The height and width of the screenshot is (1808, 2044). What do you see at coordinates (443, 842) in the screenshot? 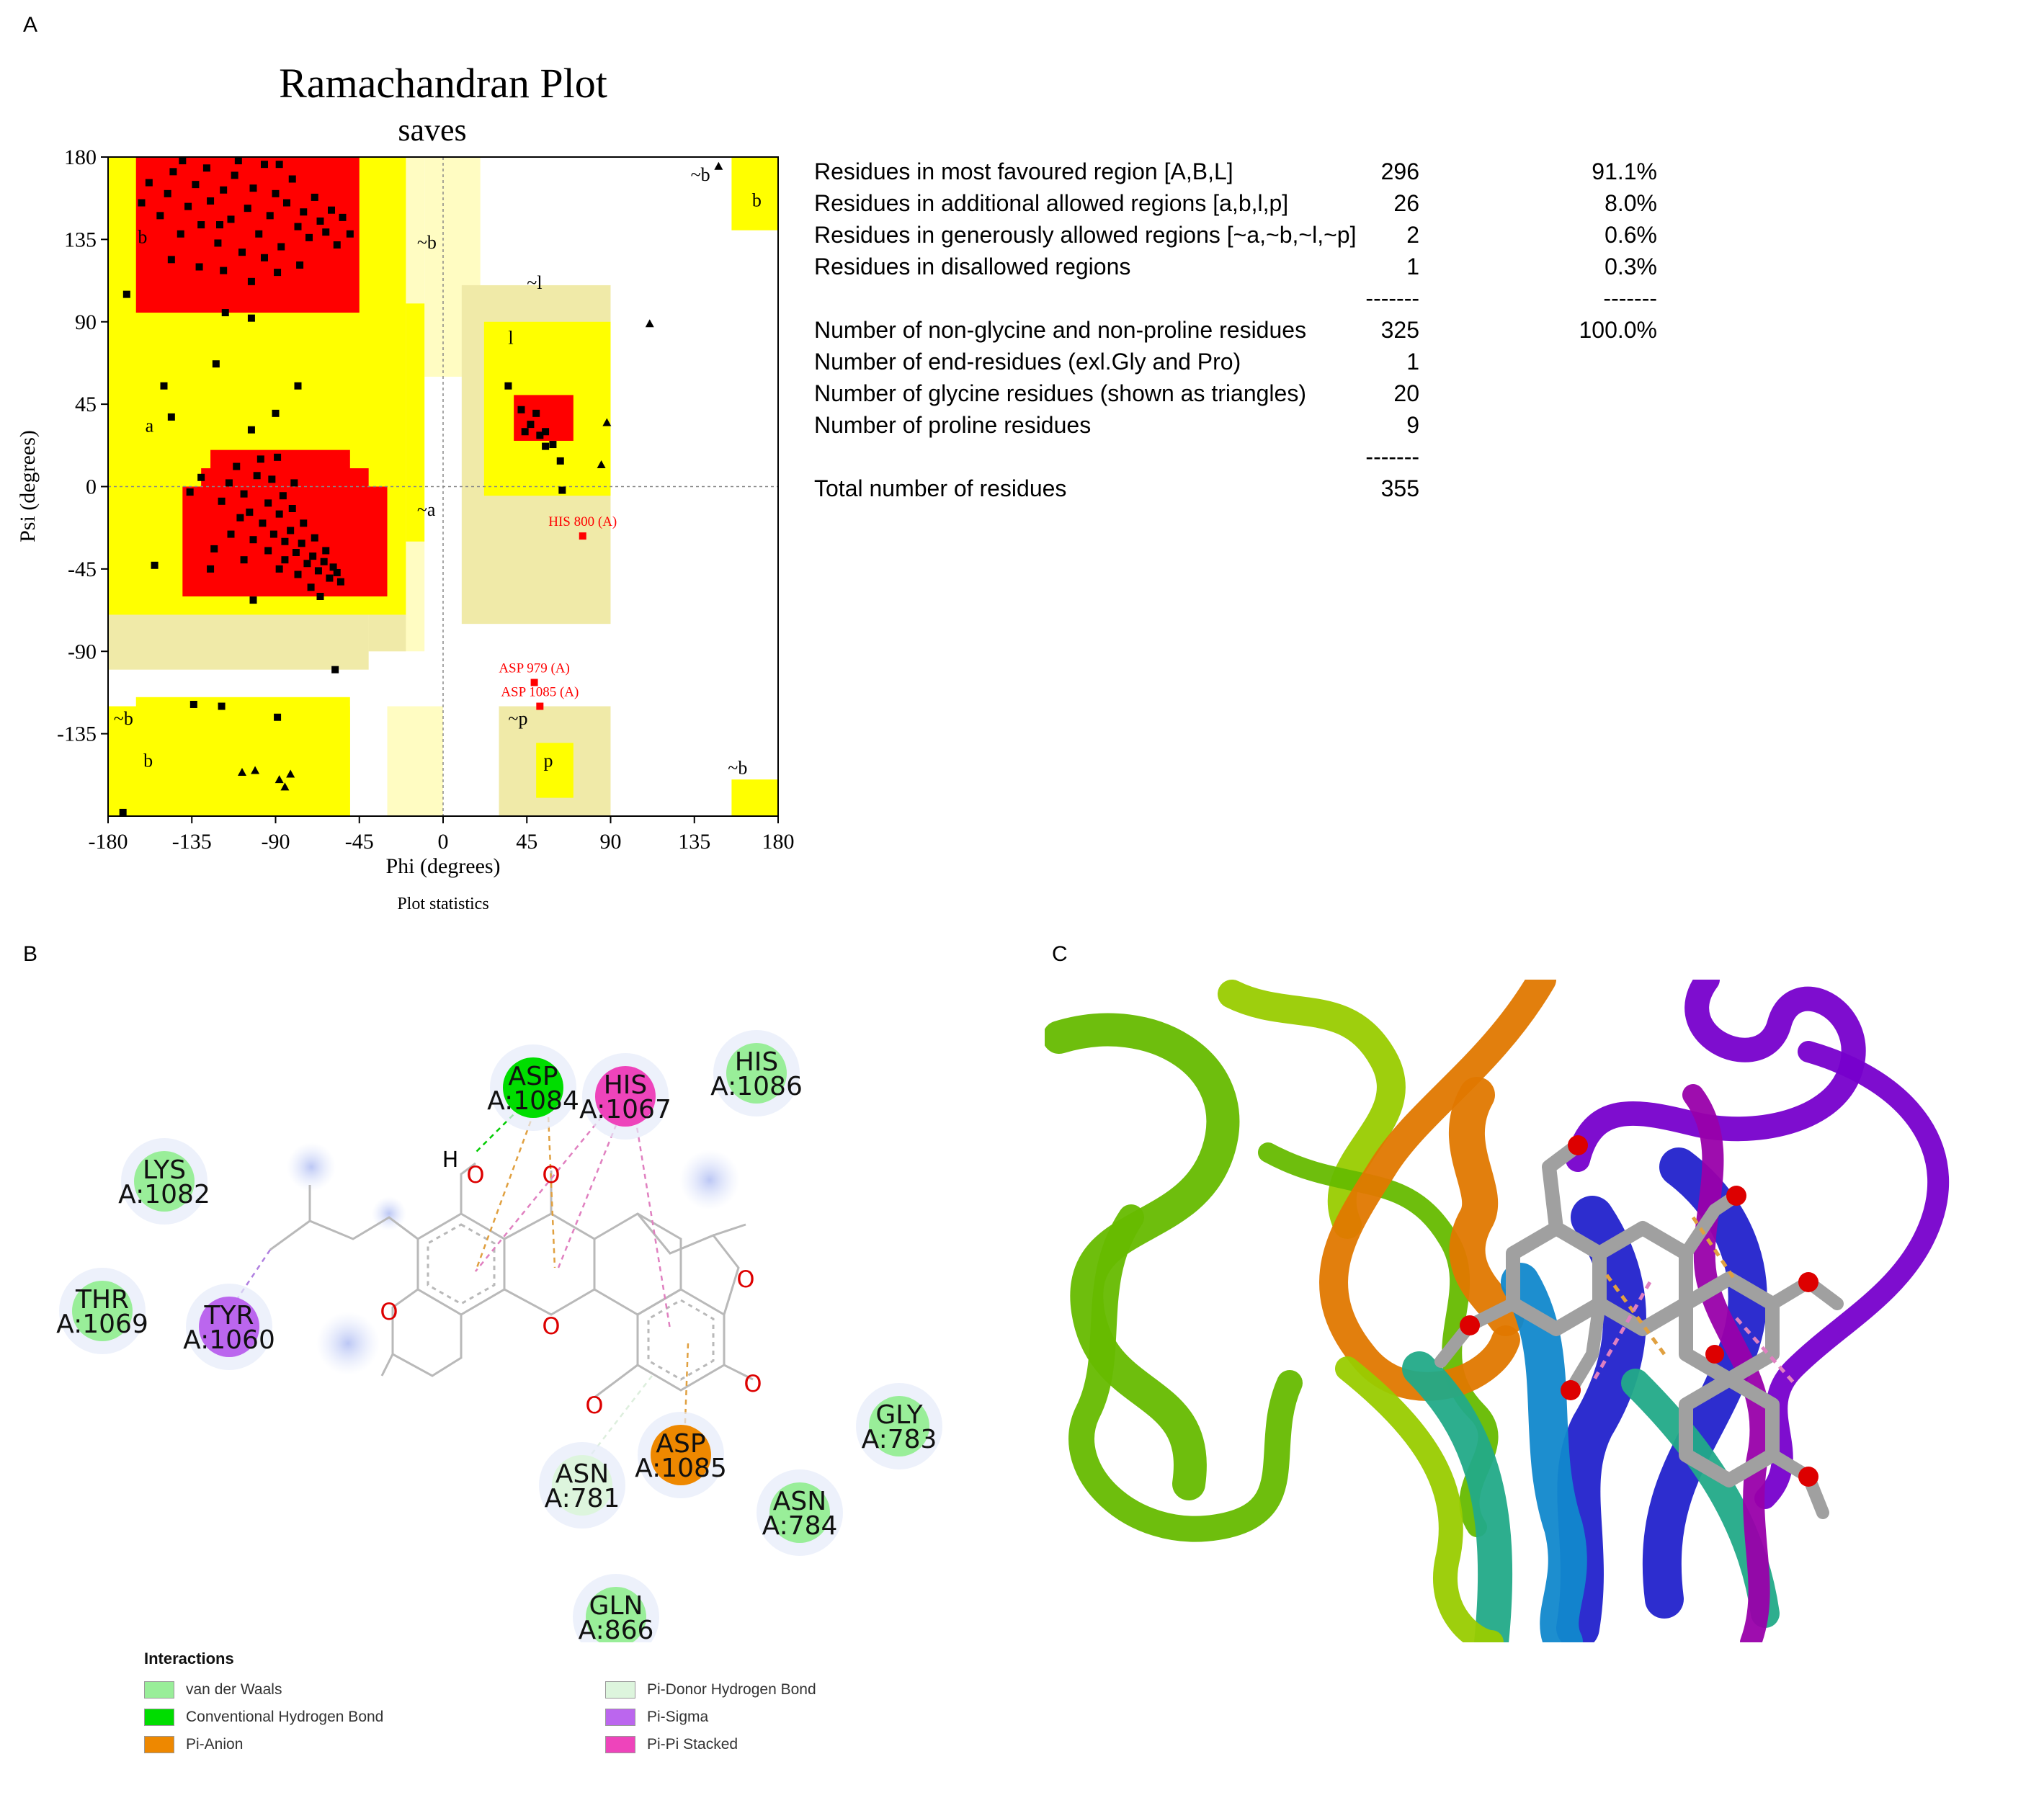
I see `x-tick-label: 0` at bounding box center [443, 842].